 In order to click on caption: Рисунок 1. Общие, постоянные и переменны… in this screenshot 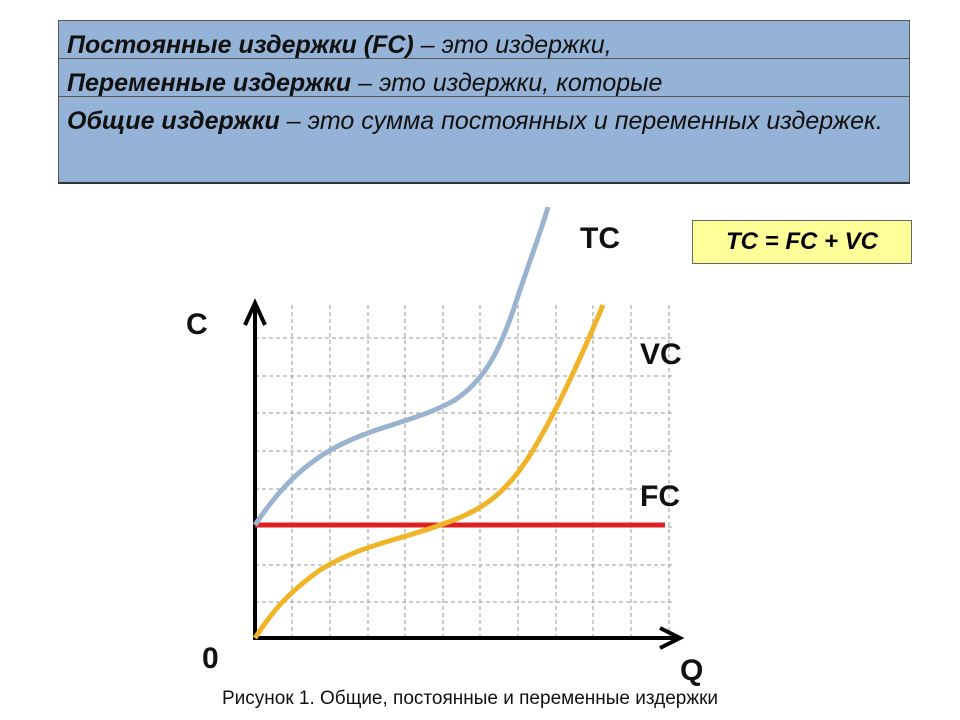, I will do `click(470, 698)`.